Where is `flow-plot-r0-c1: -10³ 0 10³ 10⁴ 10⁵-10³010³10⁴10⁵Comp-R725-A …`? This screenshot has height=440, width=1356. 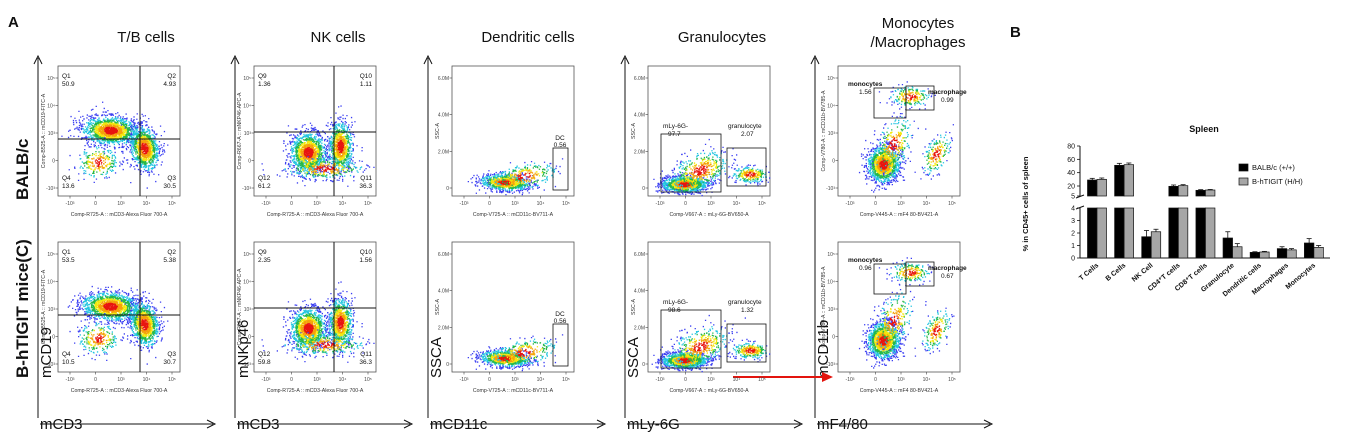
flow-plot-r0-c1: -10³ 0 10³ 10⁴ 10⁵-10³010³10⁴10⁵Comp-R725-A … is located at coordinates (307, 141).